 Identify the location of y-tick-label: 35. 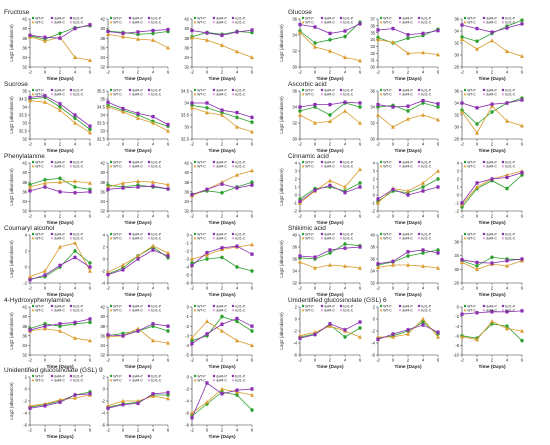
(102, 99).